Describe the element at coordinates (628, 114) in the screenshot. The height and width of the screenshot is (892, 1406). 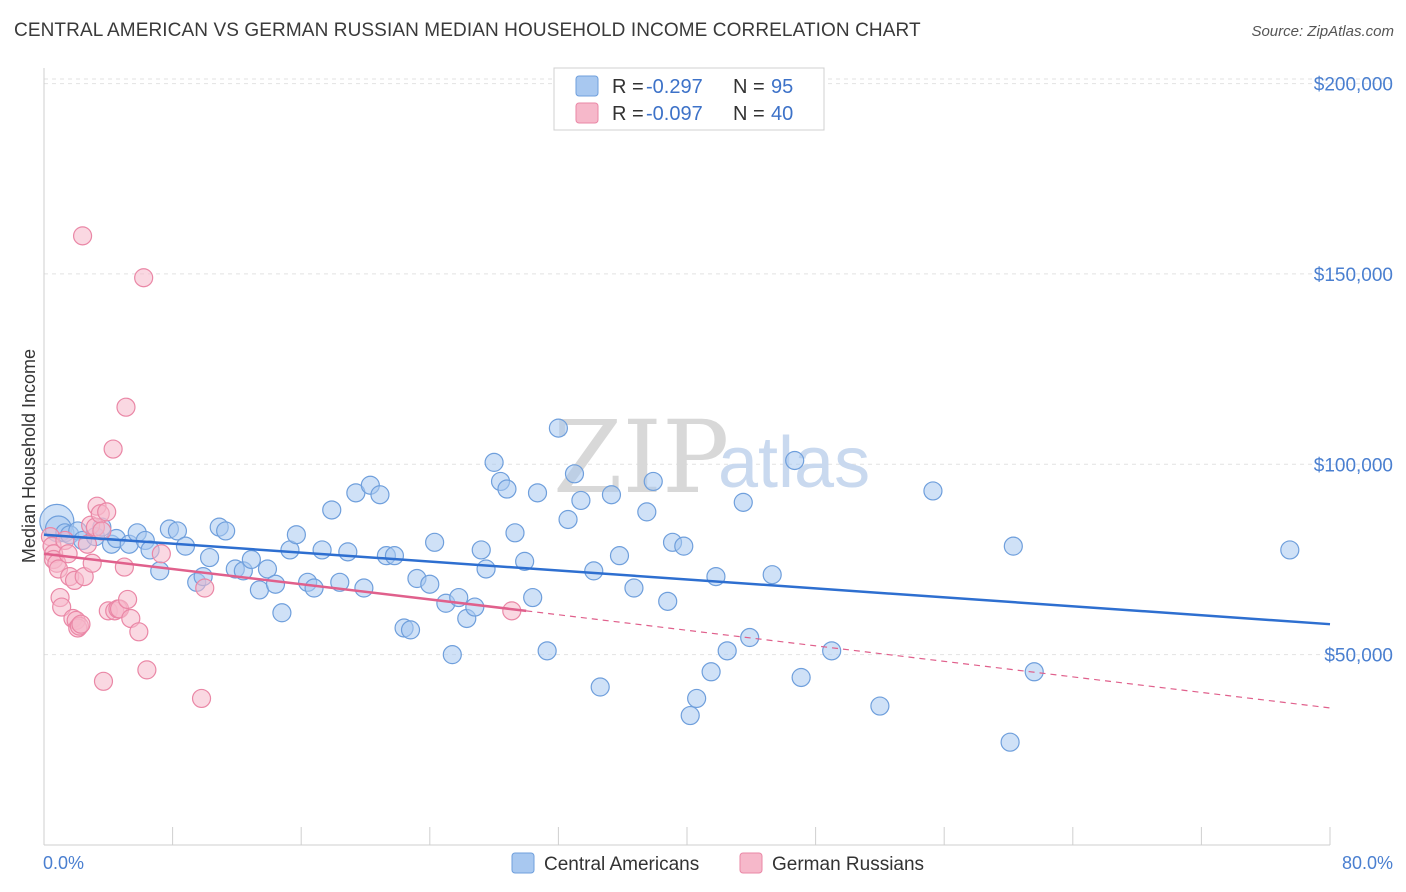
I see `legend-r-label-pink: R =` at that location.